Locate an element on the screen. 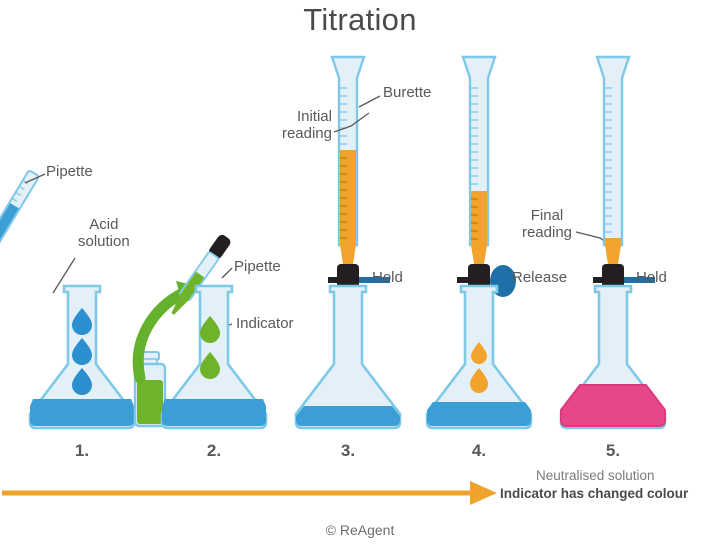 This screenshot has height=551, width=720. label-hold-3: Hold is located at coordinates (387, 277).